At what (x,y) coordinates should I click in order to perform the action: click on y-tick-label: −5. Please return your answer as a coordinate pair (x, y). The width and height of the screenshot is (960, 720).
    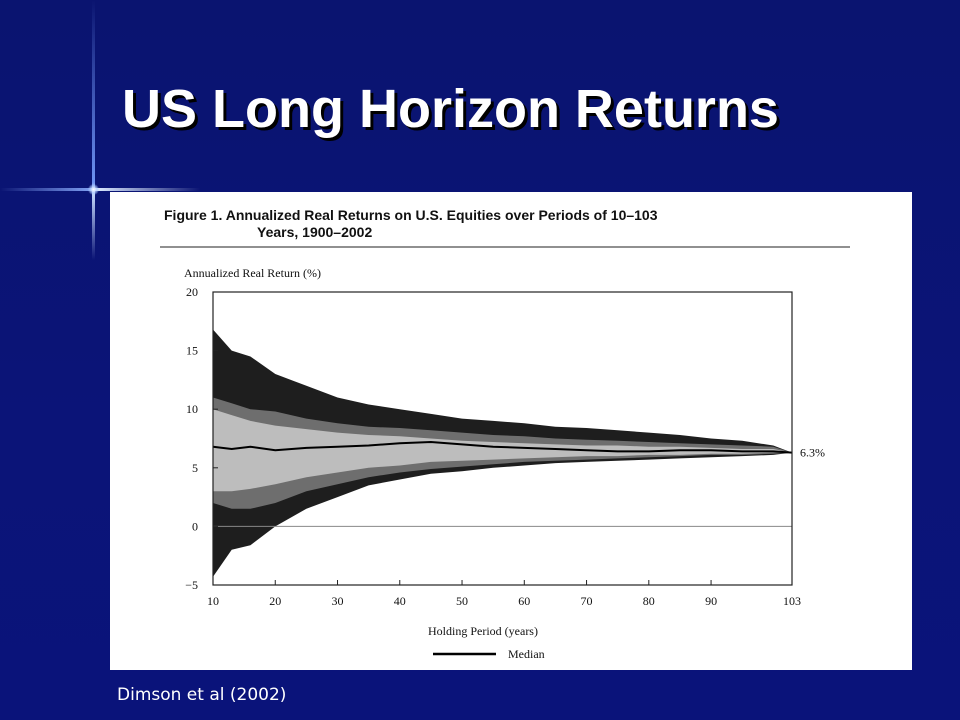
    Looking at the image, I should click on (191, 585).